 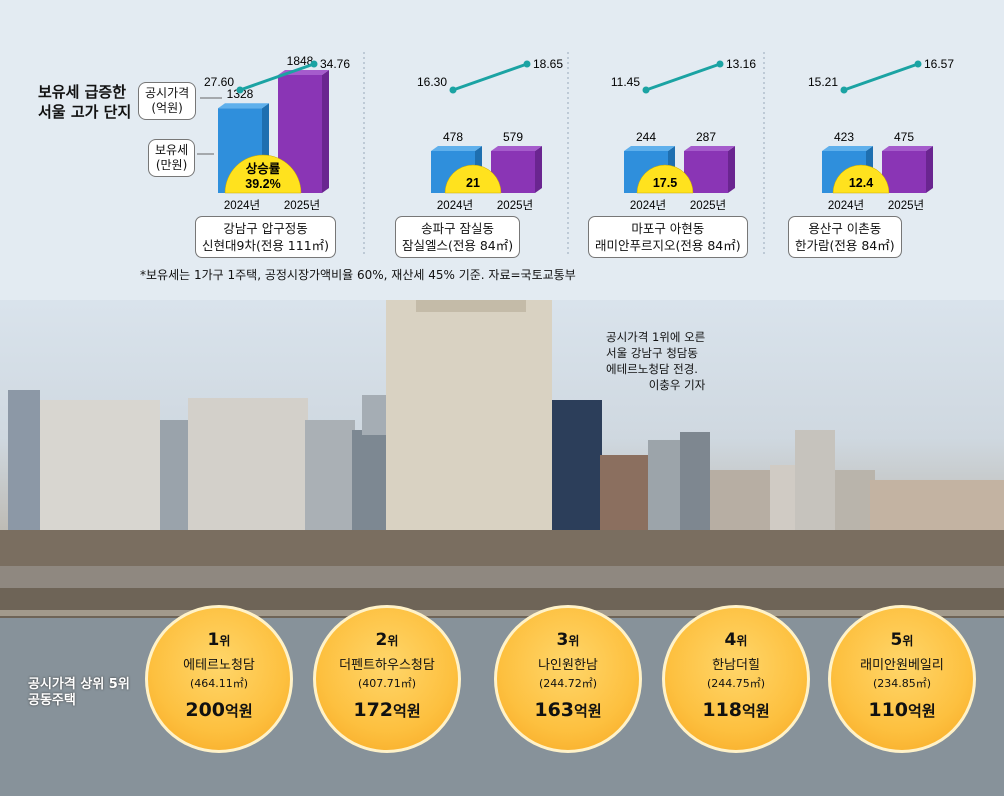 I want to click on legend-price-chip: 공시가격 (억원), so click(x=167, y=101).